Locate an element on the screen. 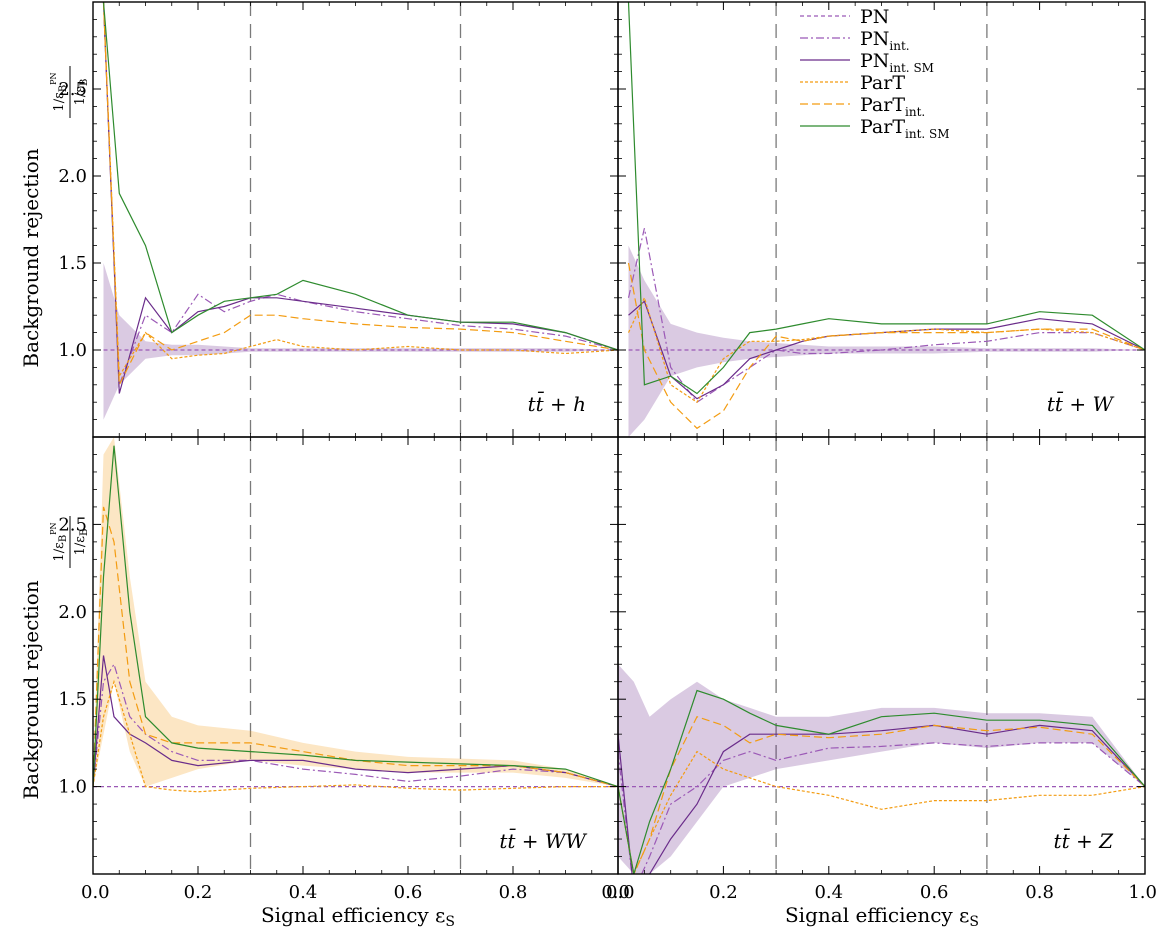 The width and height of the screenshot is (1167, 934). legend-entry-5: ParTint. is located at coordinates (862, 106).